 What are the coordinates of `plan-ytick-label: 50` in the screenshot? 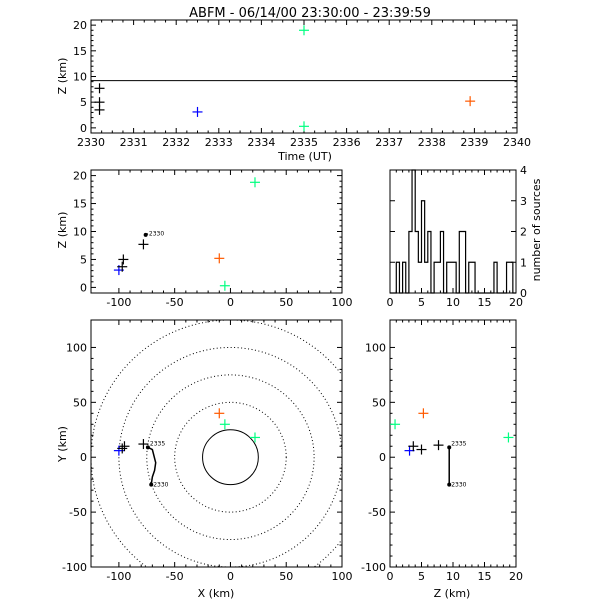 It's located at (80, 402).